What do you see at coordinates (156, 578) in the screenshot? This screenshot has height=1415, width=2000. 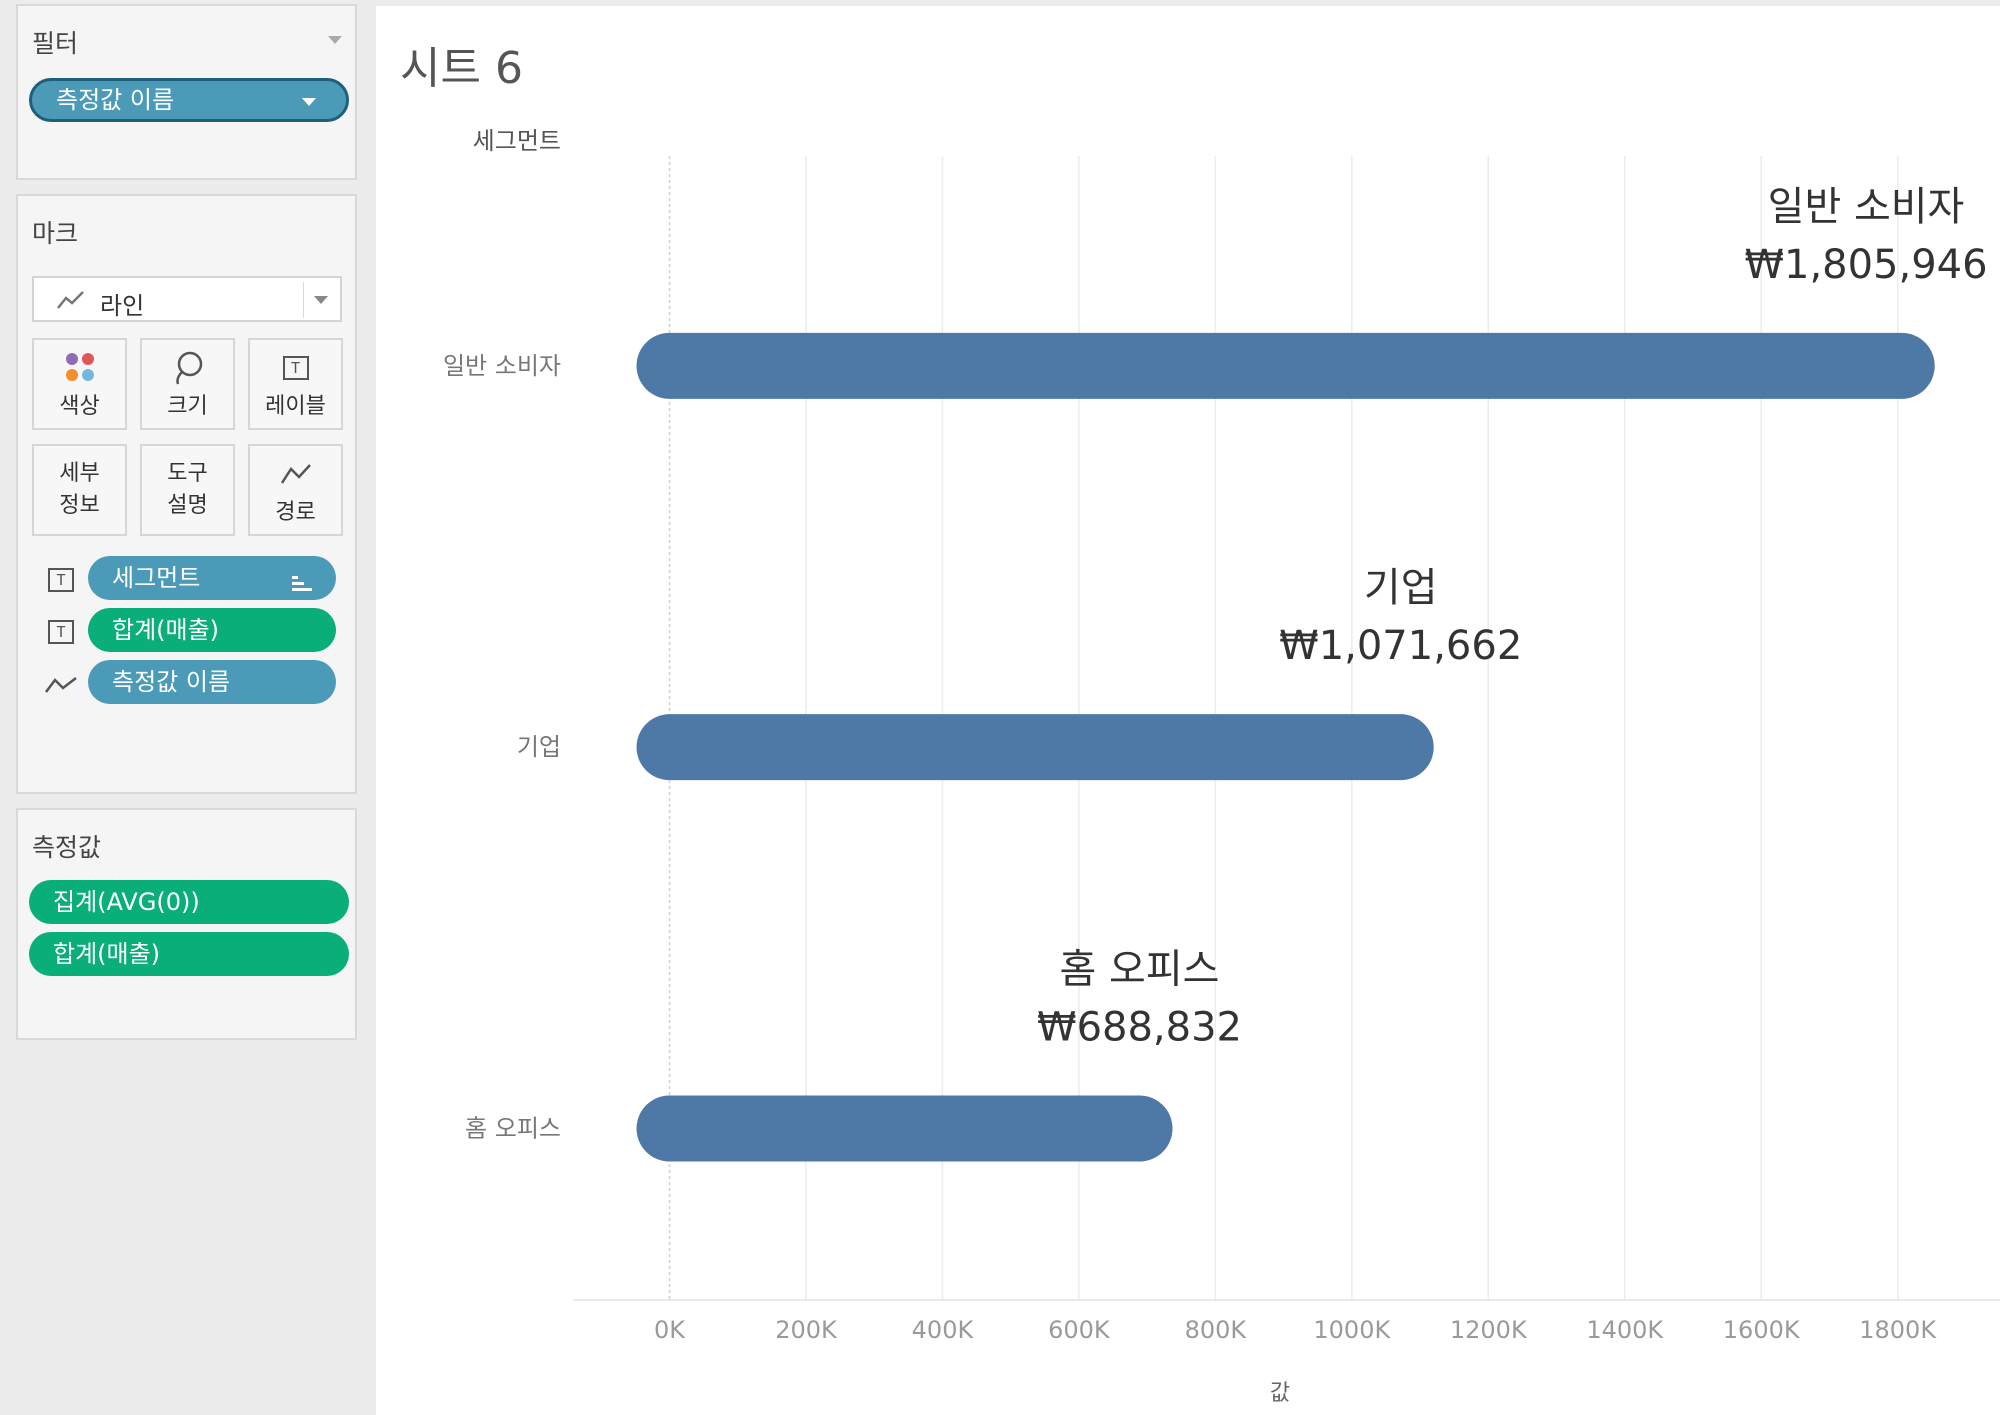 I see `marks-field-label: 세그먼트` at bounding box center [156, 578].